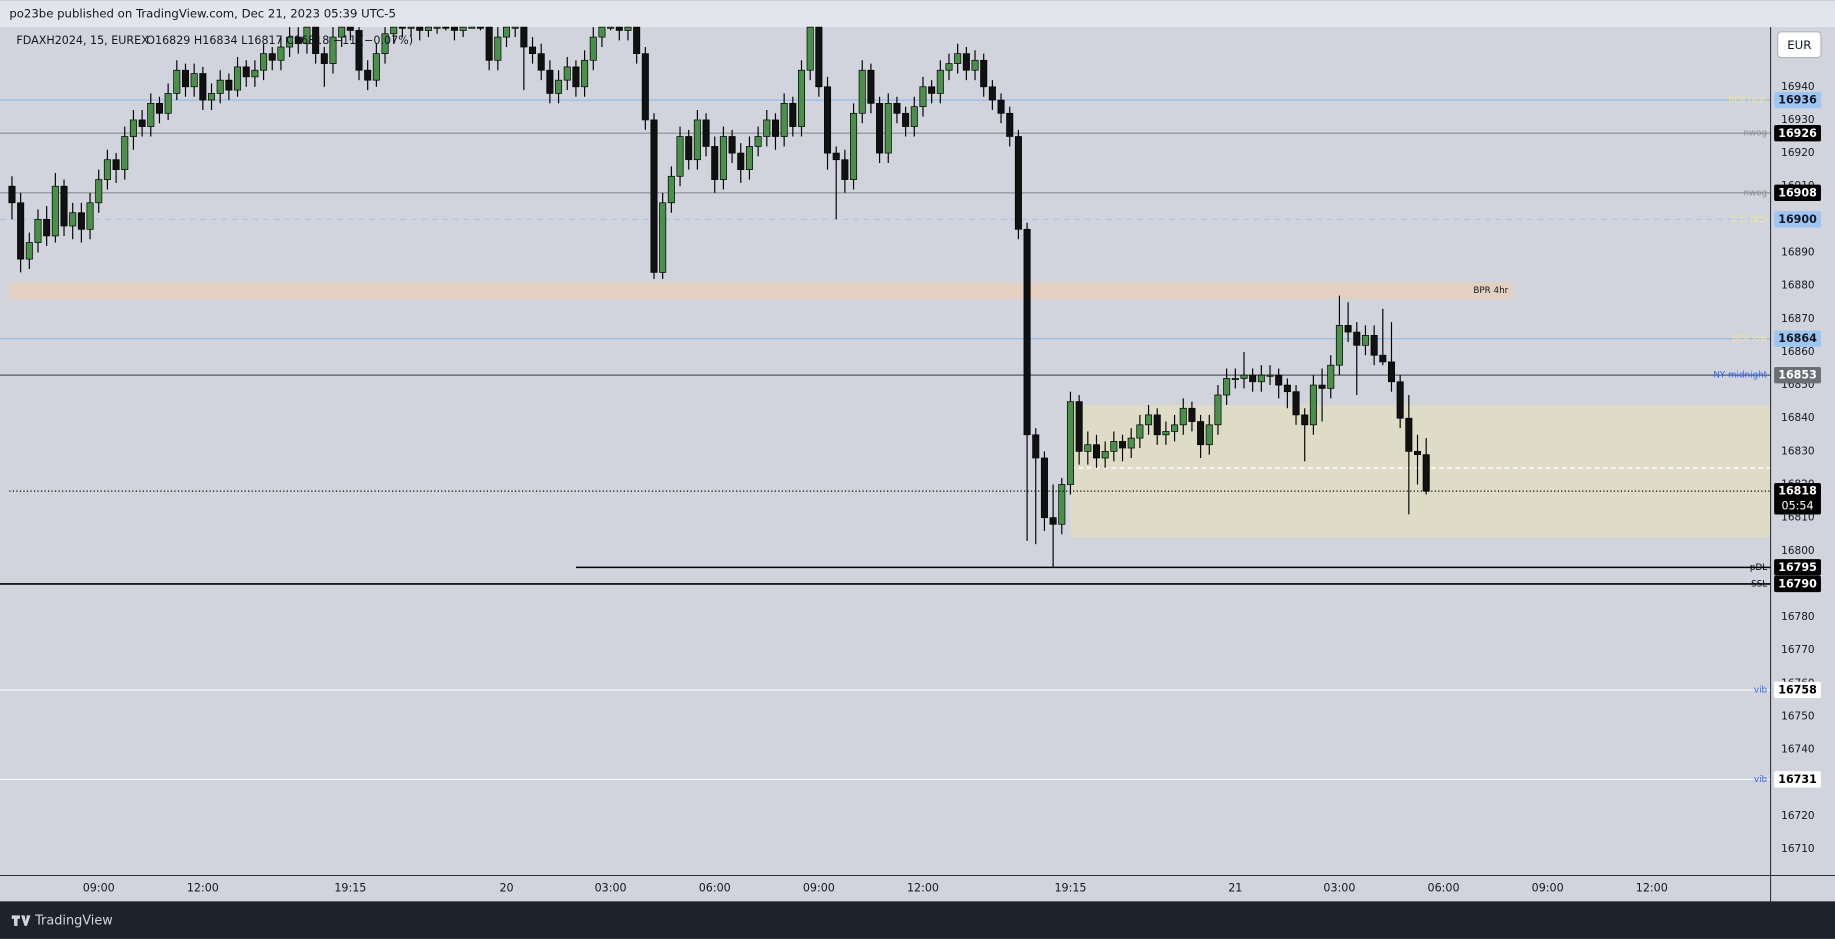 The width and height of the screenshot is (1835, 939). I want to click on price-box-label: 16795, so click(1797, 567).